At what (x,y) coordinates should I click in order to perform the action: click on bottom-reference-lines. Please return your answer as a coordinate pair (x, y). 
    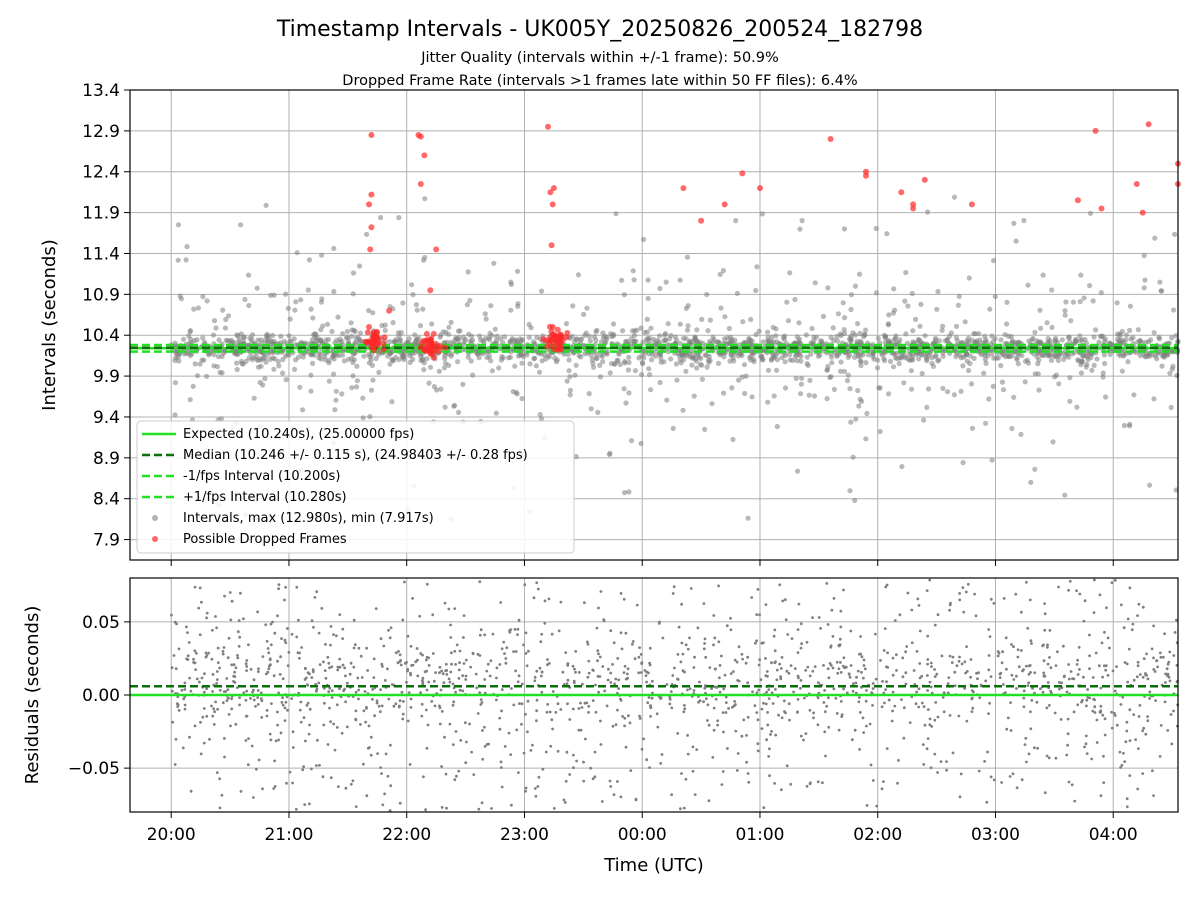
    Looking at the image, I should click on (654, 690).